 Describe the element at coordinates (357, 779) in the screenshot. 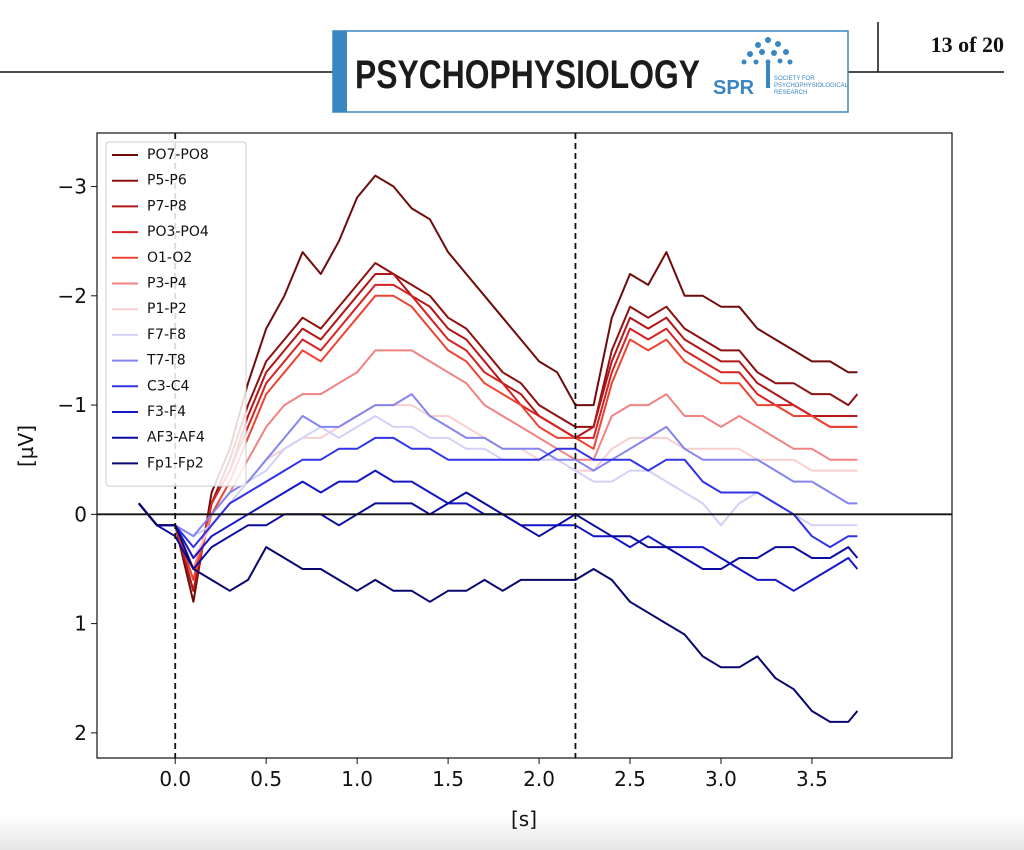

I see `x-tick-label: 1.0` at that location.